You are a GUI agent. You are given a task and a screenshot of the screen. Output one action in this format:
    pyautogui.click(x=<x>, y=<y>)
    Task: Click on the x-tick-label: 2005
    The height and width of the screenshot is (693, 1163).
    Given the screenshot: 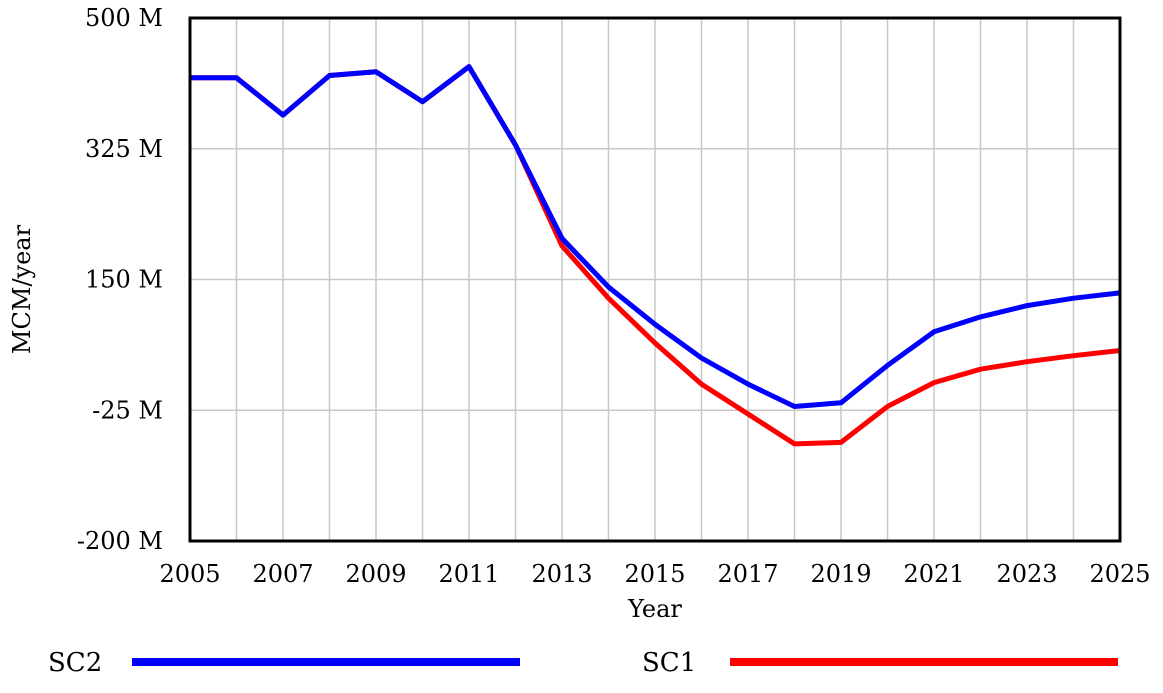 What is the action you would take?
    pyautogui.click(x=189, y=574)
    